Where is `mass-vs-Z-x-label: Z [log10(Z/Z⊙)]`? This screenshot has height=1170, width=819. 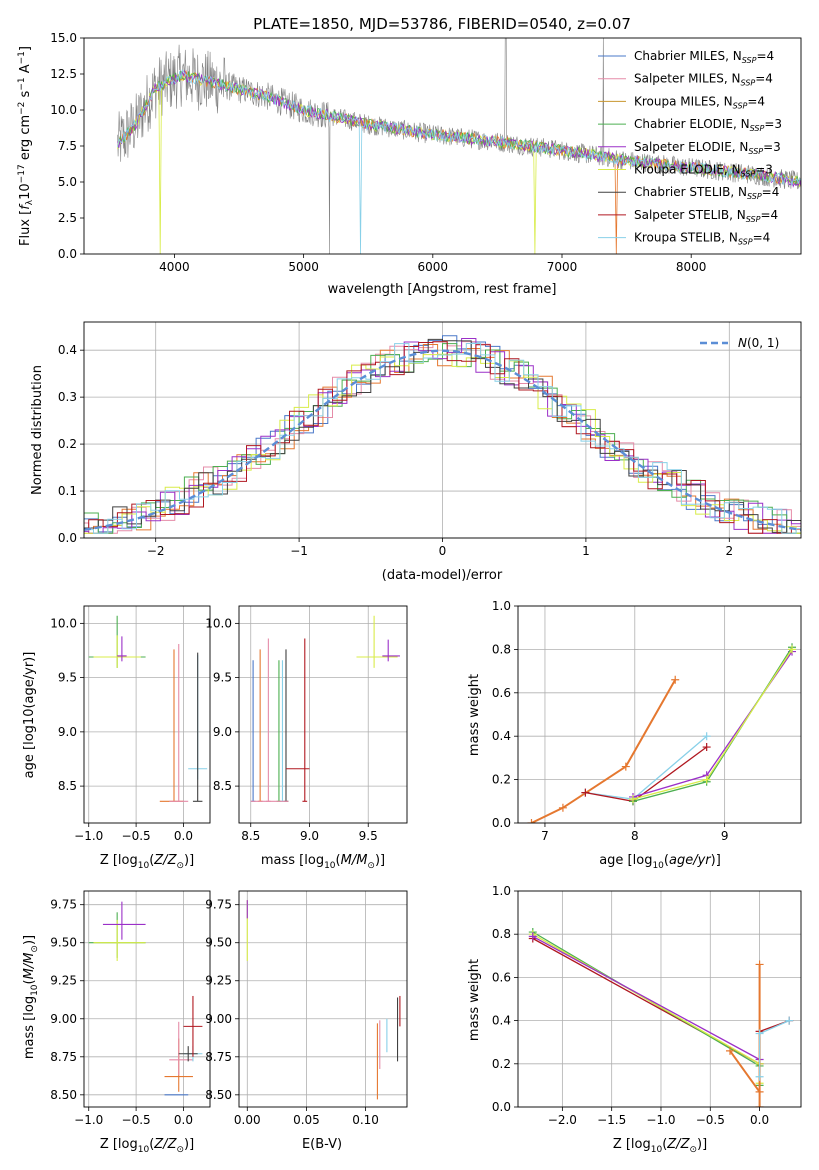
mass-vs-Z-x-label: Z [log10(Z/Z⊙)] is located at coordinates (147, 1146).